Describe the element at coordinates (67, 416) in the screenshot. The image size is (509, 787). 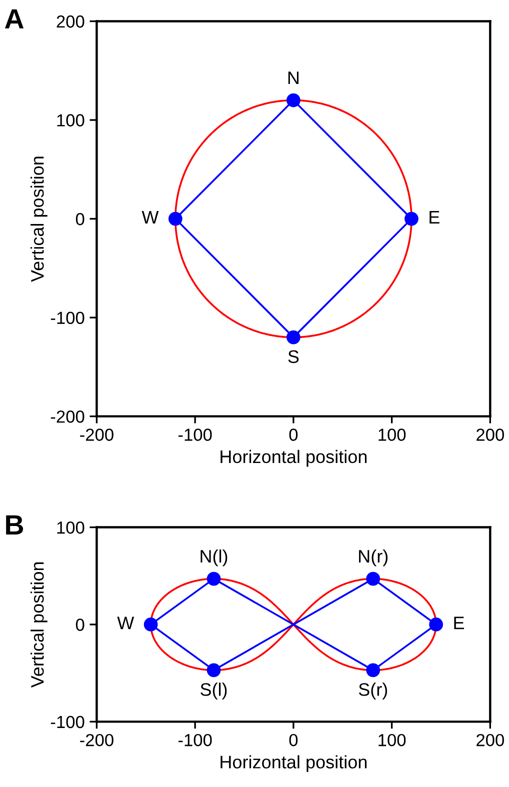
I see `y-tick-label: -200` at that location.